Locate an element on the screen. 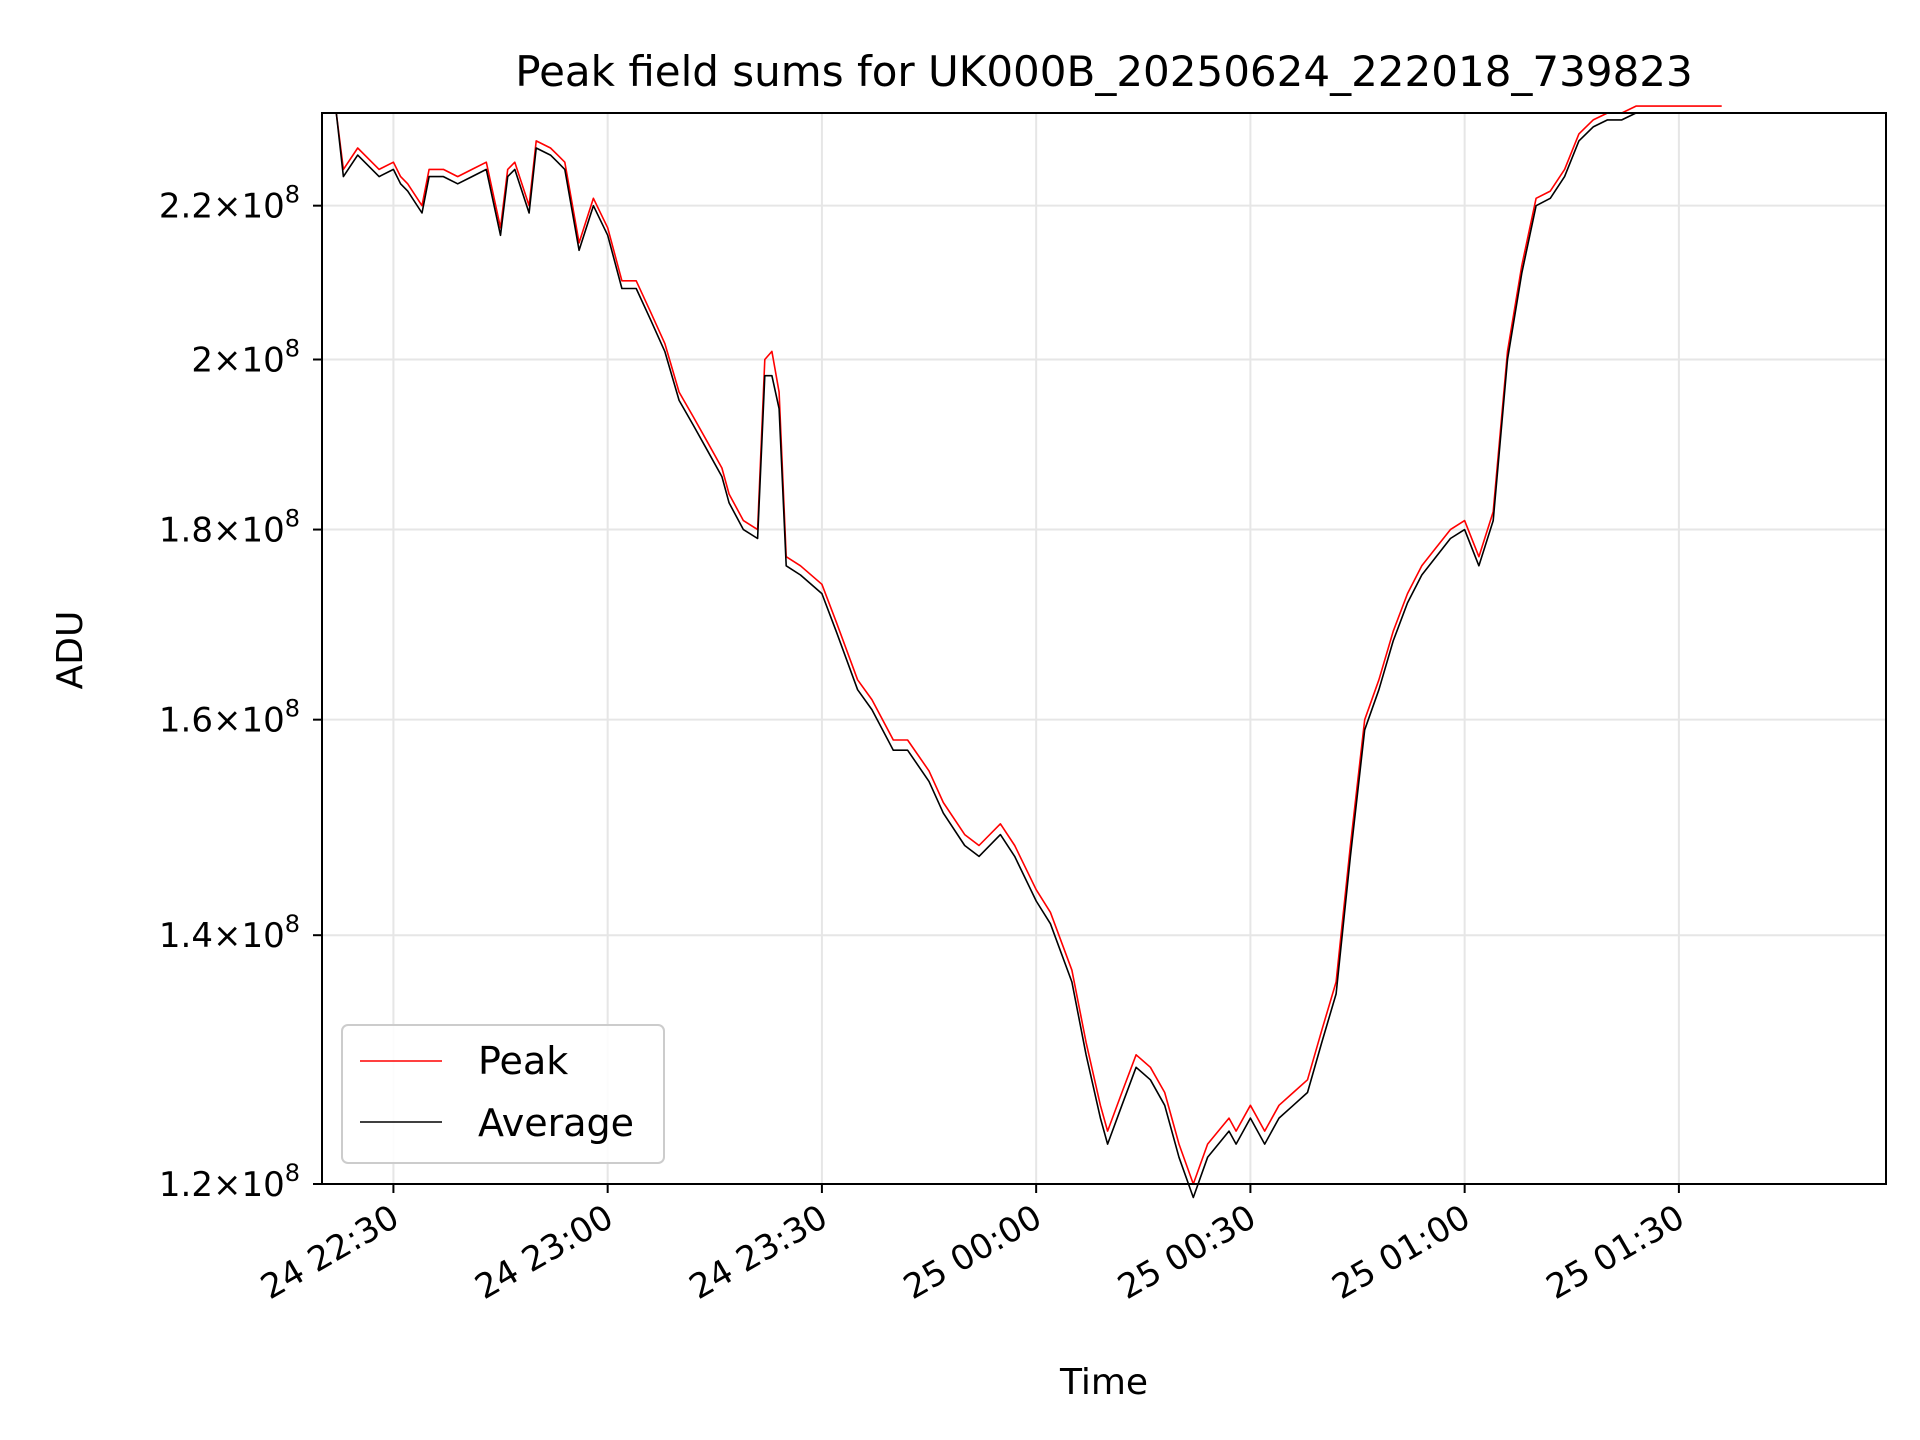 The width and height of the screenshot is (1920, 1440). y-axis-title: ADU is located at coordinates (70, 650).